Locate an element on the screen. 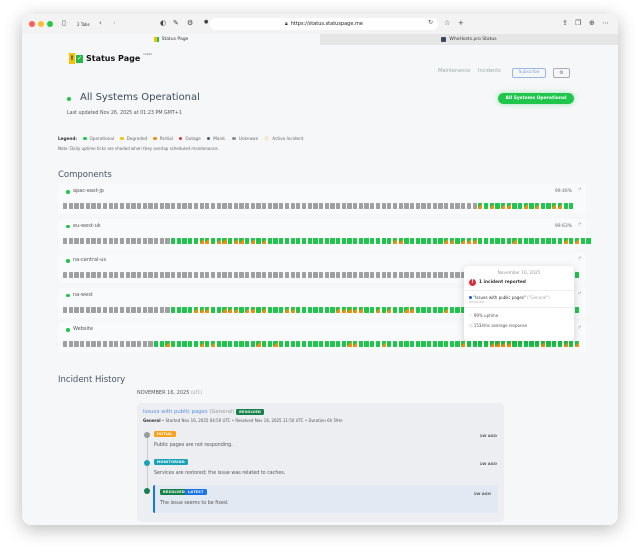 The height and width of the screenshot is (554, 640). nav-incidents: Incidents is located at coordinates (489, 71).